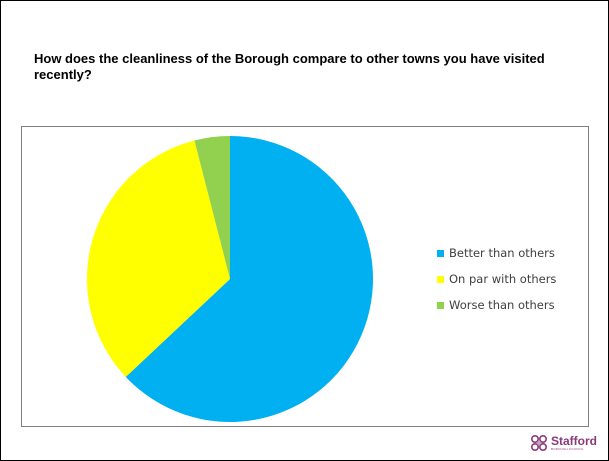 This screenshot has width=609, height=461. I want to click on legend-item: Worse than others, so click(512, 305).